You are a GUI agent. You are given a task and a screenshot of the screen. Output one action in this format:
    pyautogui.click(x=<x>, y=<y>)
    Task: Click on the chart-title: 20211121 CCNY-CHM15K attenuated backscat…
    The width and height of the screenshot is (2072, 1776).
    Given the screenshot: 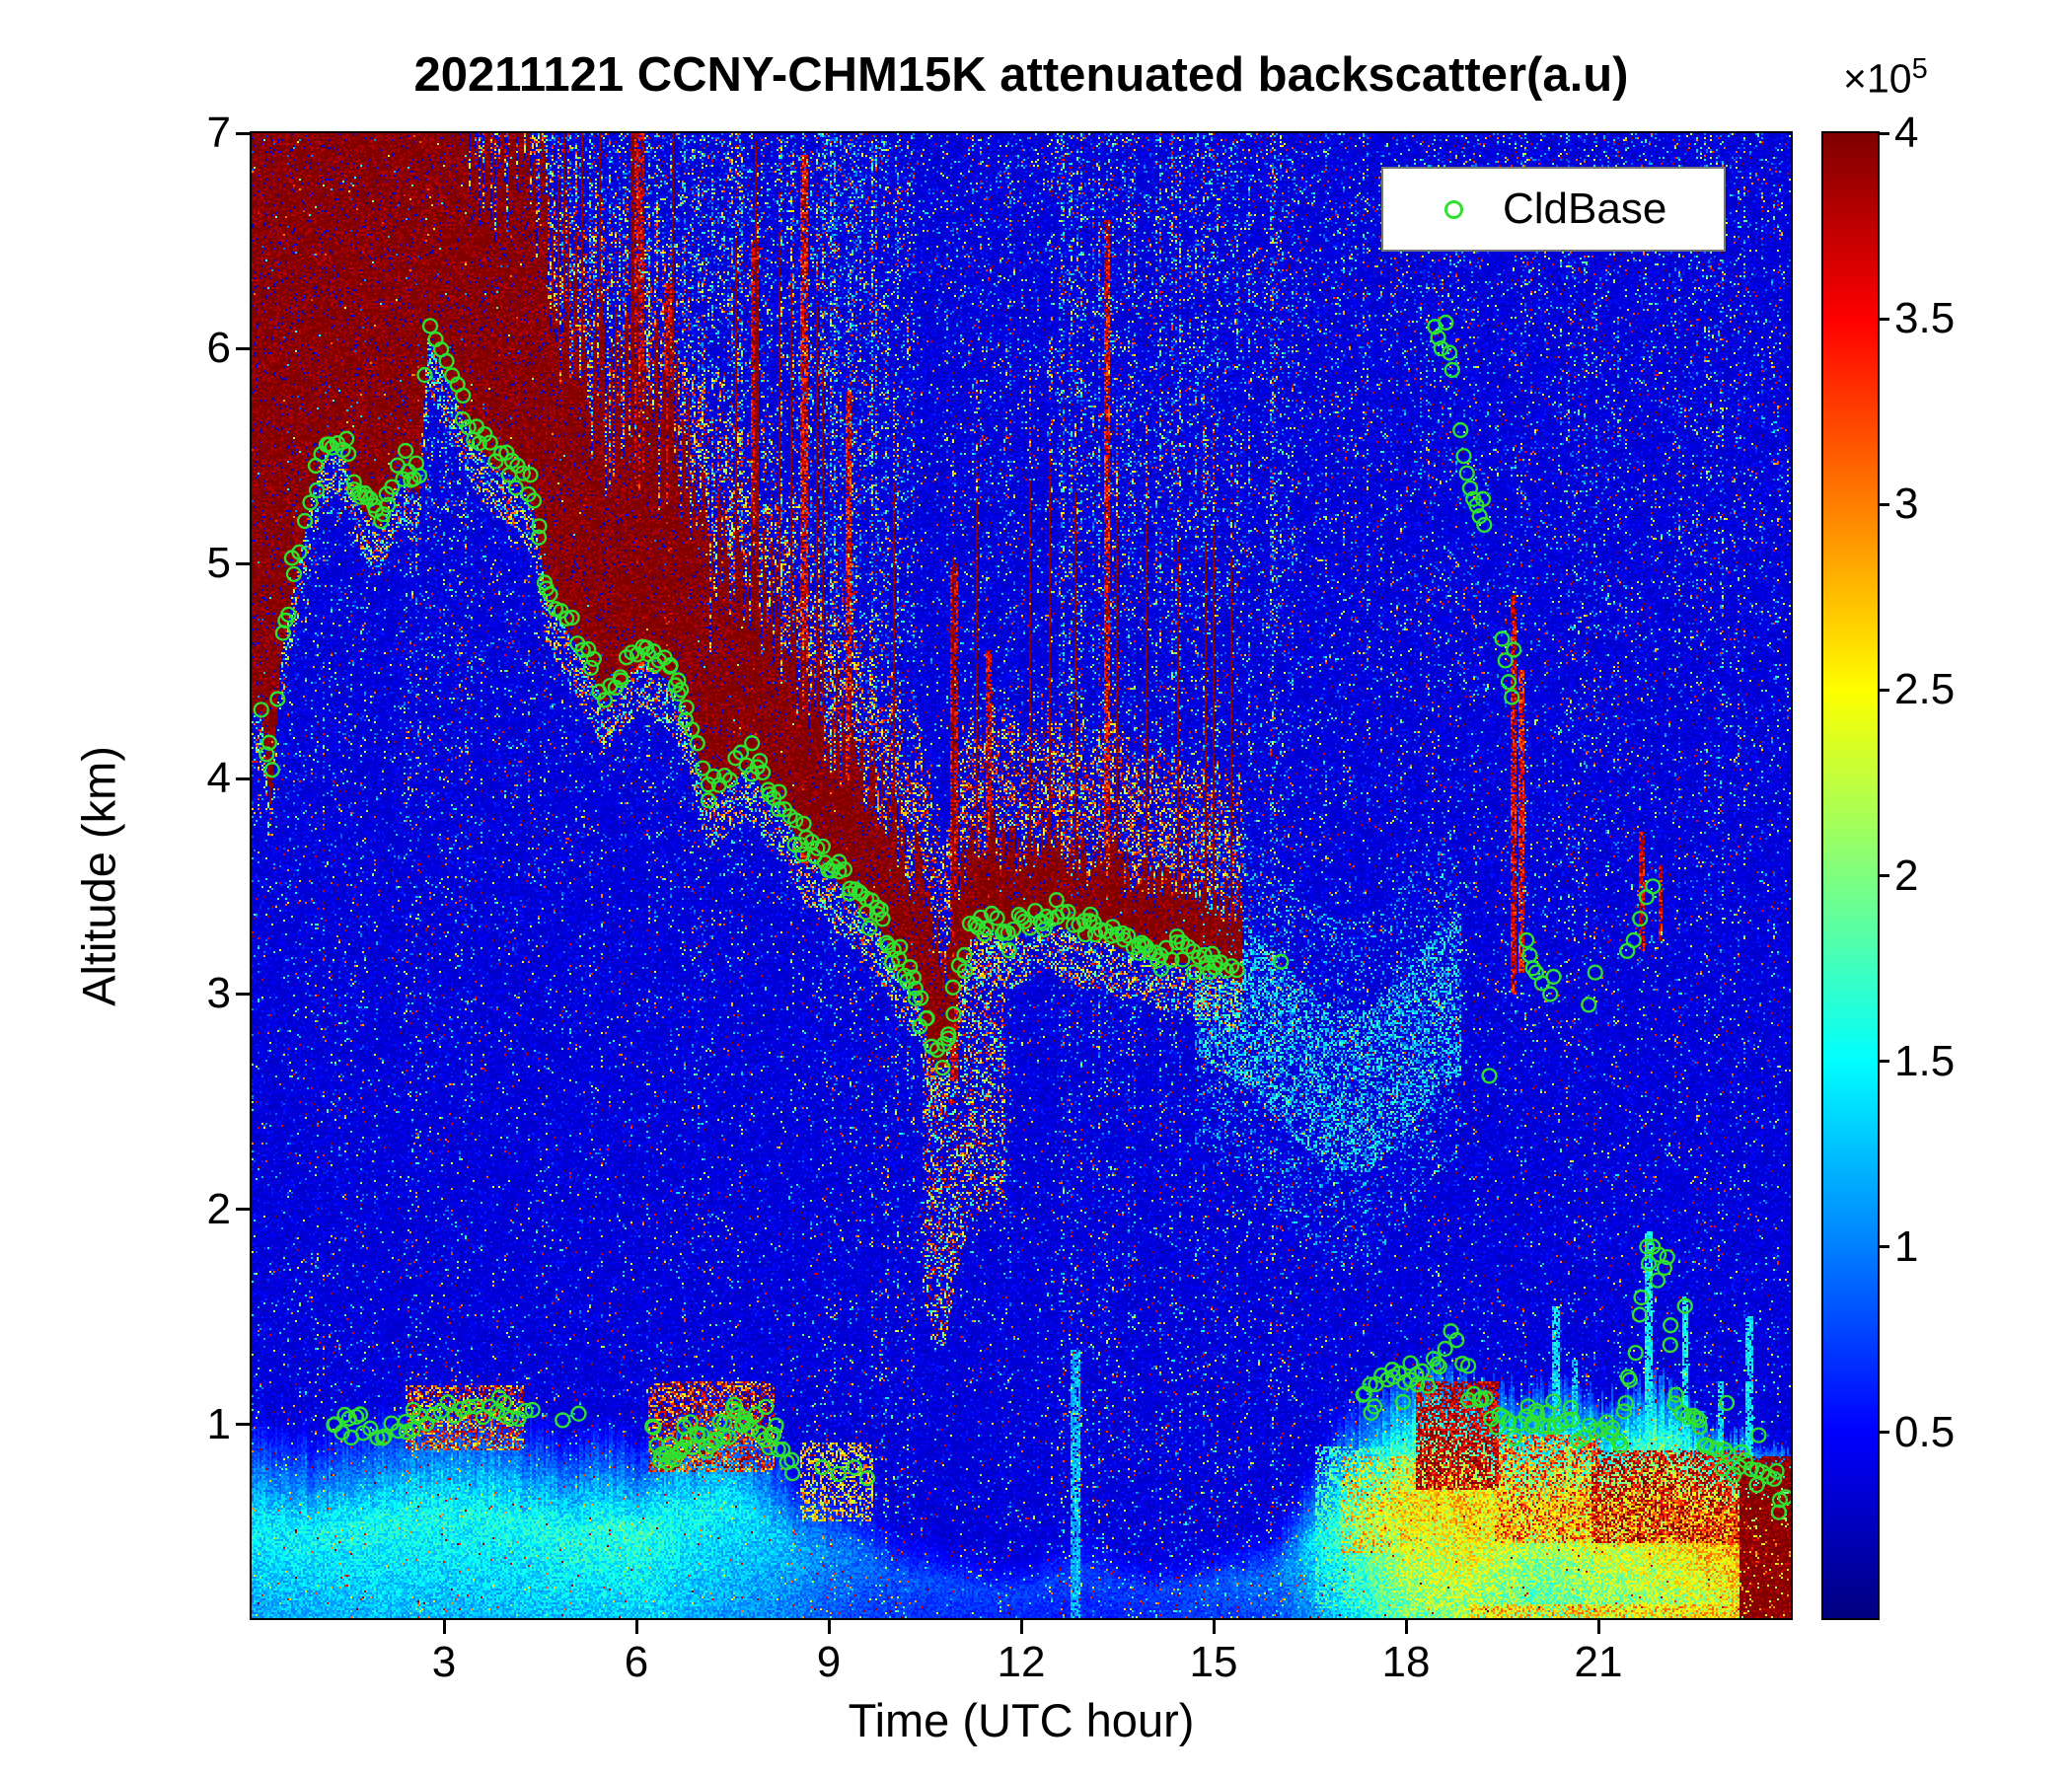 What is the action you would take?
    pyautogui.click(x=1021, y=75)
    